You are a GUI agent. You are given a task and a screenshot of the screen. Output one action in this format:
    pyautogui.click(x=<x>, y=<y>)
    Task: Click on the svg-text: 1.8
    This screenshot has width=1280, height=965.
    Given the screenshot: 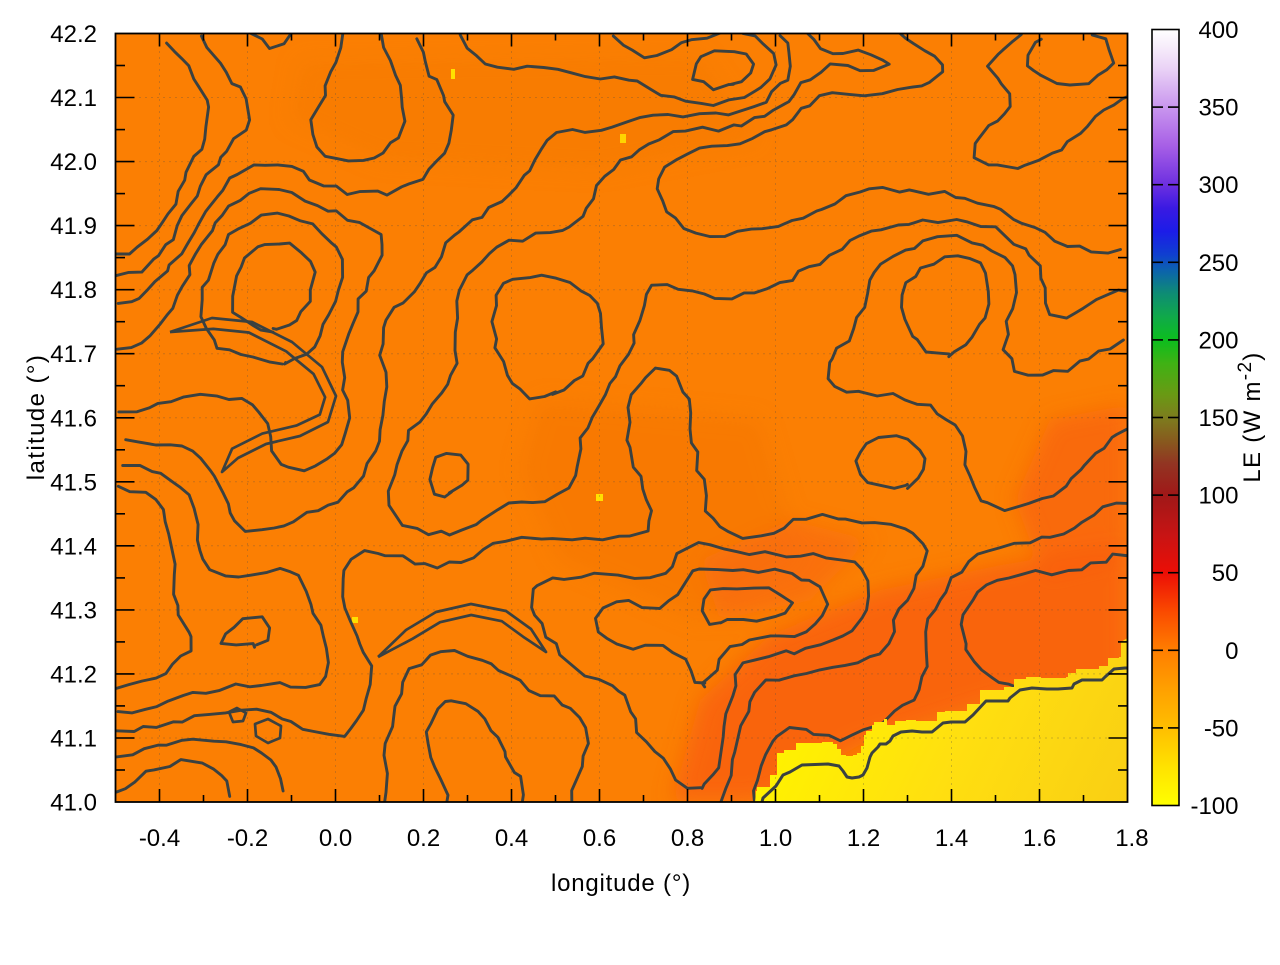 What is the action you would take?
    pyautogui.click(x=1131, y=838)
    